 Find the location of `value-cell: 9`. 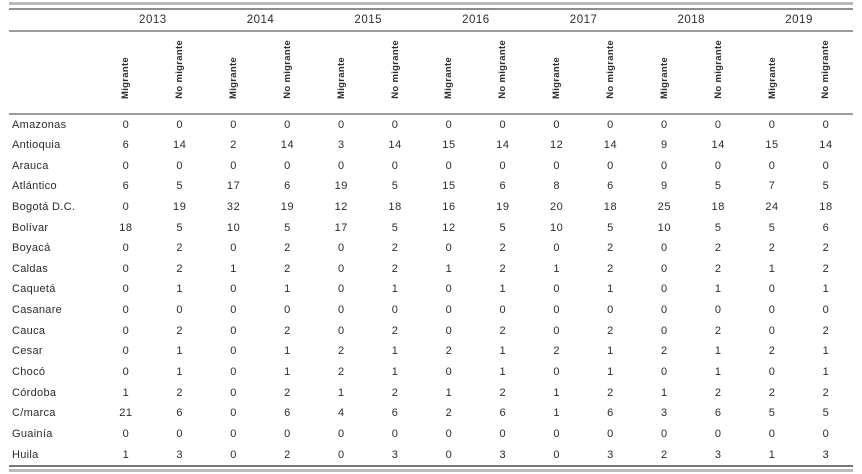

value-cell: 9 is located at coordinates (664, 144).